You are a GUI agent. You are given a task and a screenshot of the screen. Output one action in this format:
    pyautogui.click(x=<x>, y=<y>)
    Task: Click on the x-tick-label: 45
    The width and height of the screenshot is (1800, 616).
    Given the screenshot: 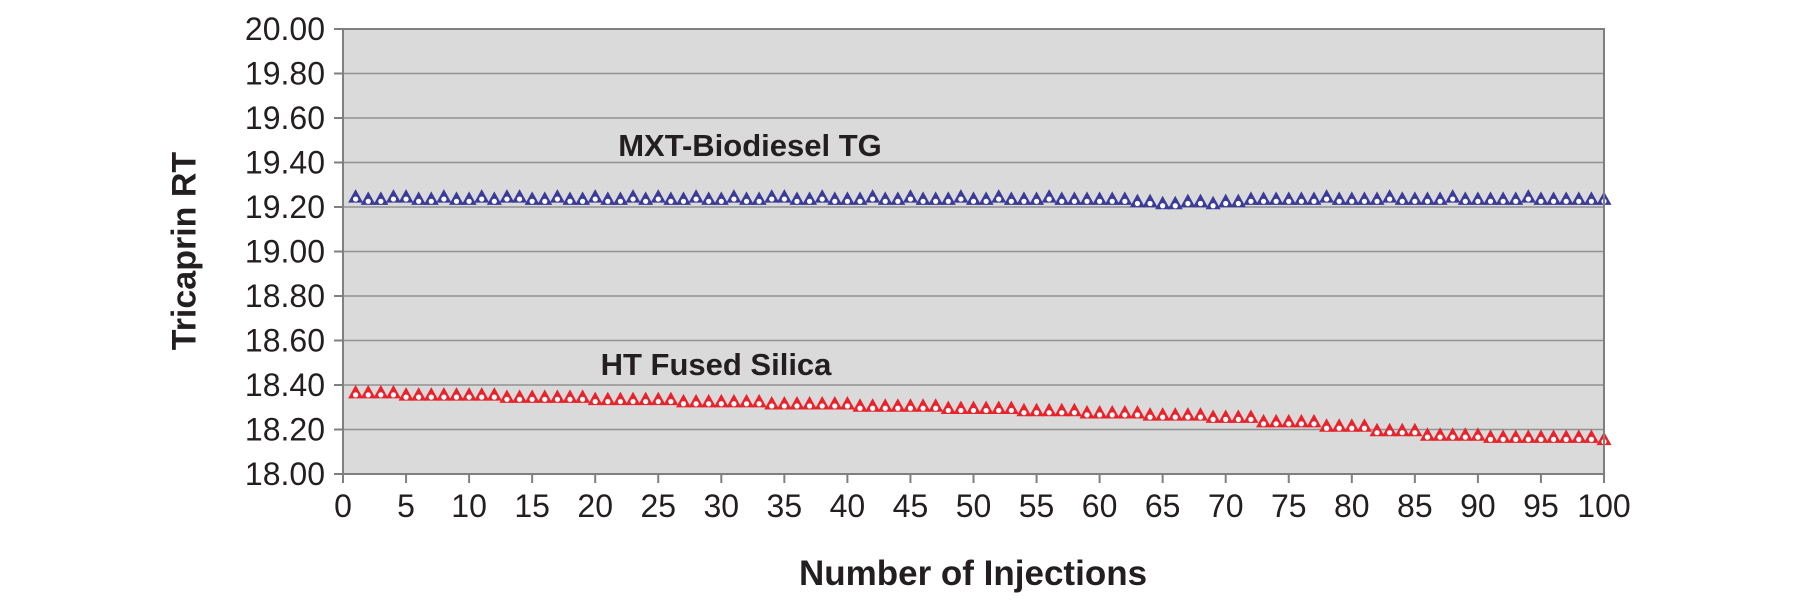 What is the action you would take?
    pyautogui.click(x=911, y=506)
    